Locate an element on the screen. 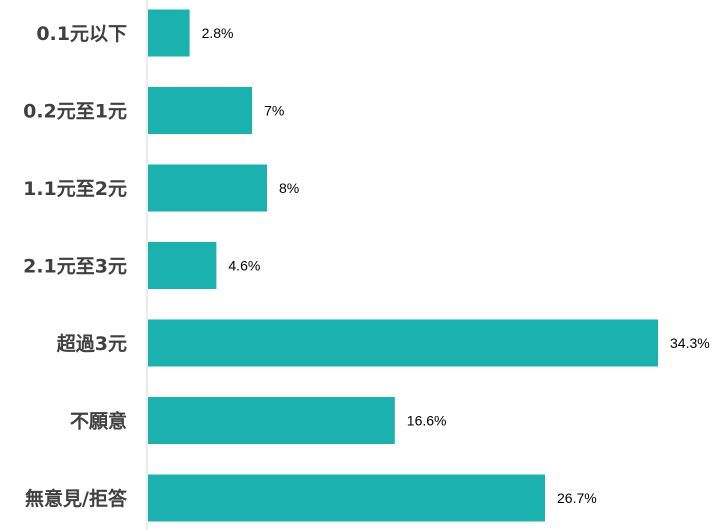 The image size is (723, 530). value-label: 2.8% is located at coordinates (218, 33).